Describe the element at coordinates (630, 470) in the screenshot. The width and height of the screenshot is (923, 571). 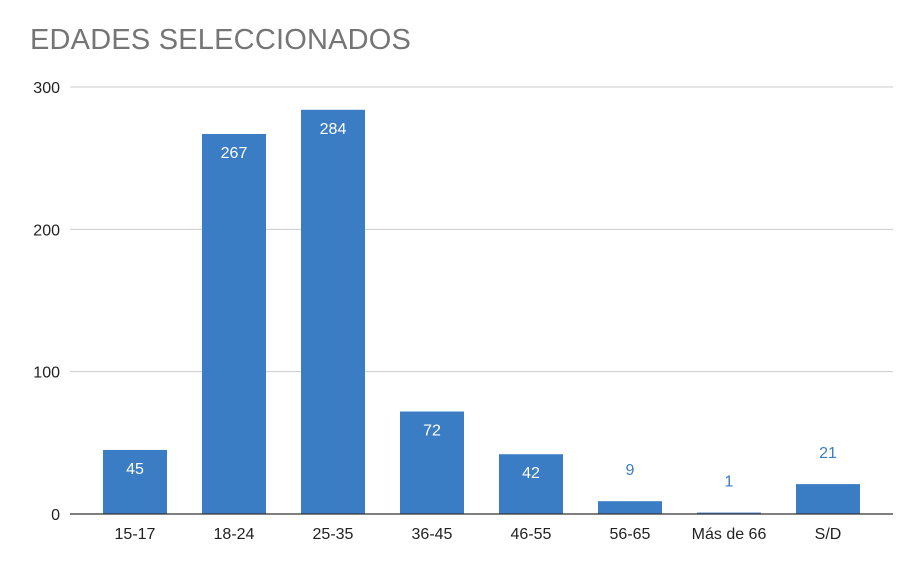
I see `data-label: 9` at that location.